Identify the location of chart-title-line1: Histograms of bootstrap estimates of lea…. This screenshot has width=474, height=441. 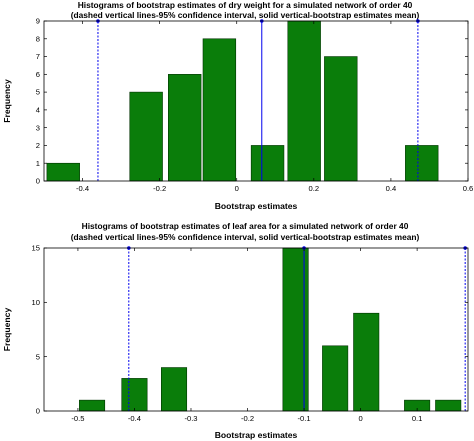
(245, 226).